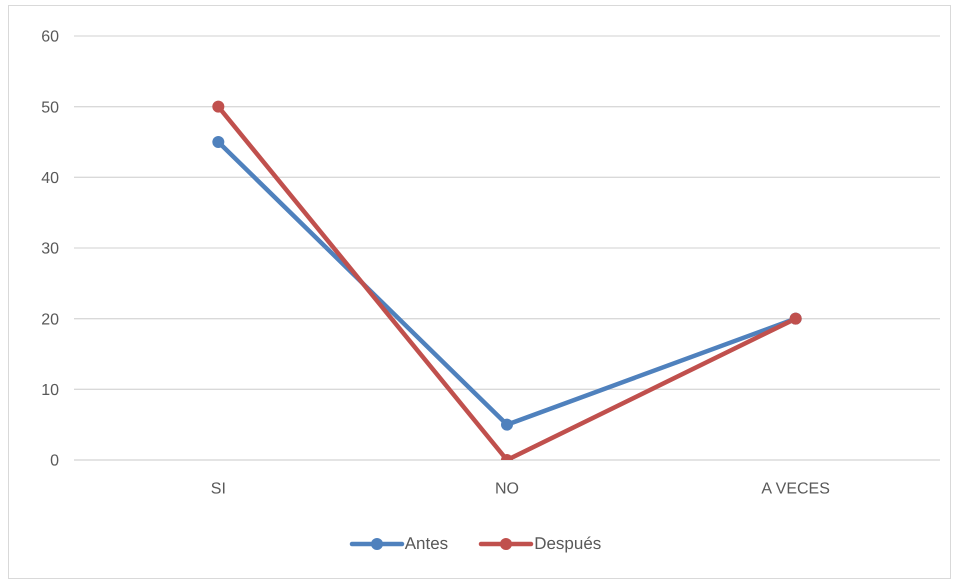 The height and width of the screenshot is (581, 958). What do you see at coordinates (568, 544) in the screenshot?
I see `legend-label: Después` at bounding box center [568, 544].